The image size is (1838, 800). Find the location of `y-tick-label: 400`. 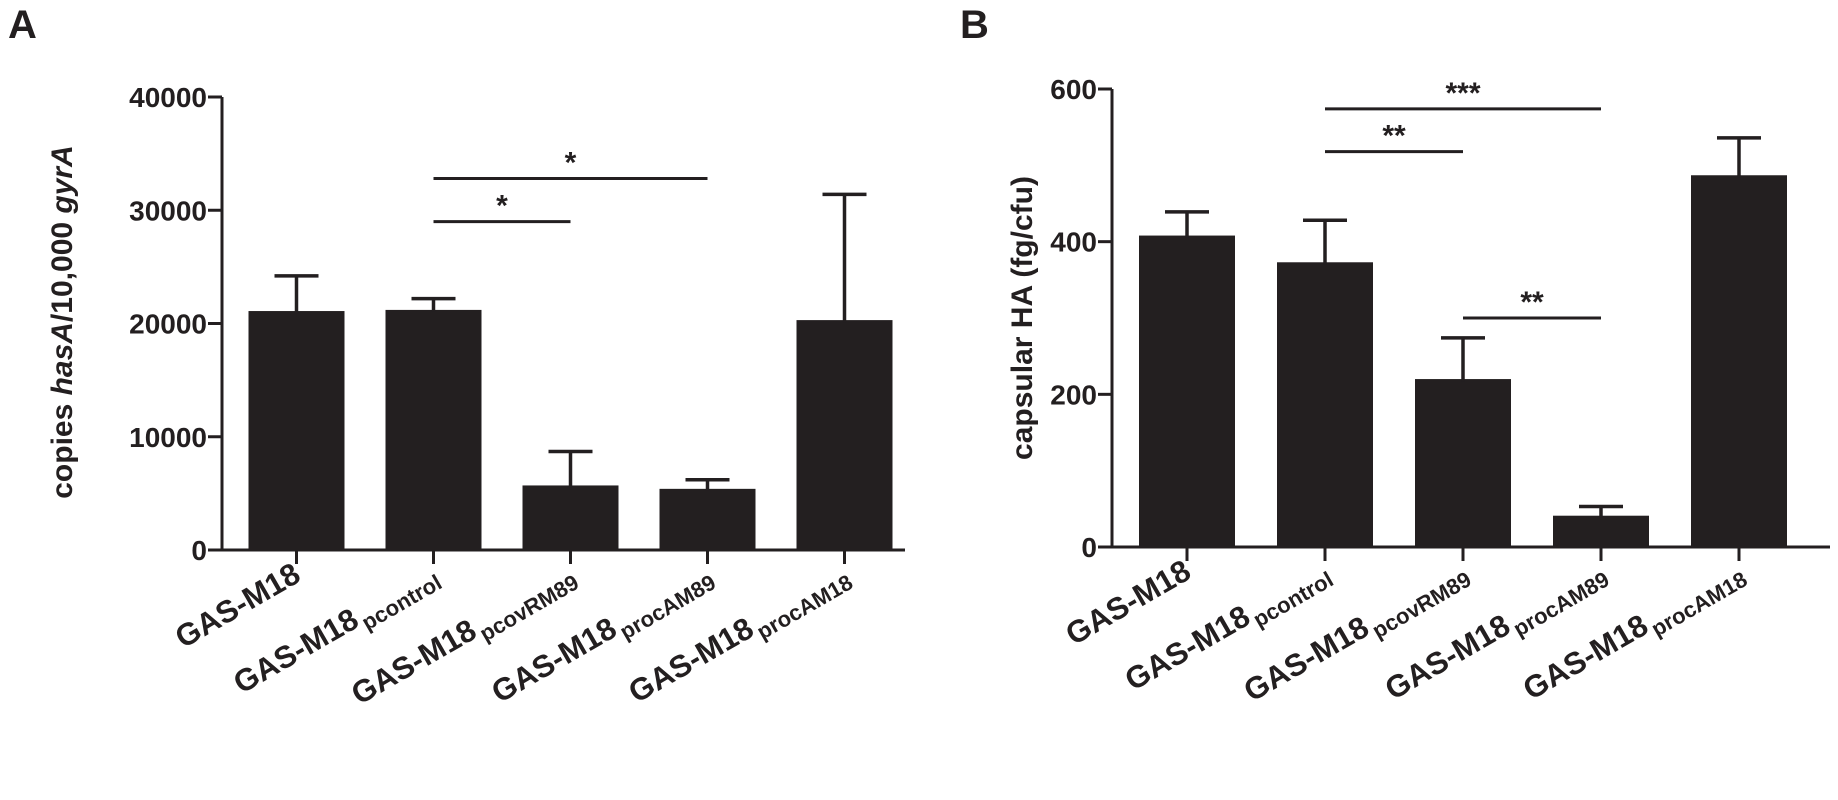

y-tick-label: 400 is located at coordinates (1073, 242).